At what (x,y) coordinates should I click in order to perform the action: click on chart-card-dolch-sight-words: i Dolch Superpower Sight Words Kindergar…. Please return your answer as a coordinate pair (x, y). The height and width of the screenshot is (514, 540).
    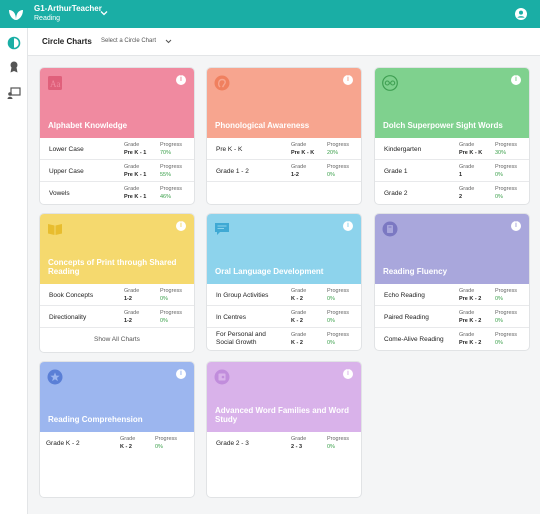
    Looking at the image, I should click on (452, 136).